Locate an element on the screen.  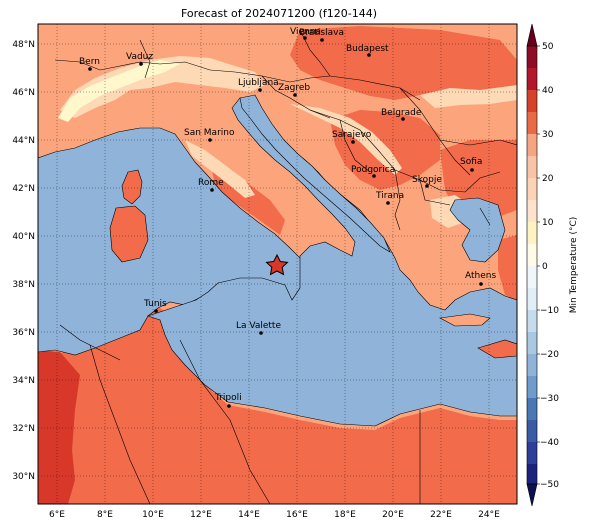
city-dot-skopje is located at coordinates (427, 186).